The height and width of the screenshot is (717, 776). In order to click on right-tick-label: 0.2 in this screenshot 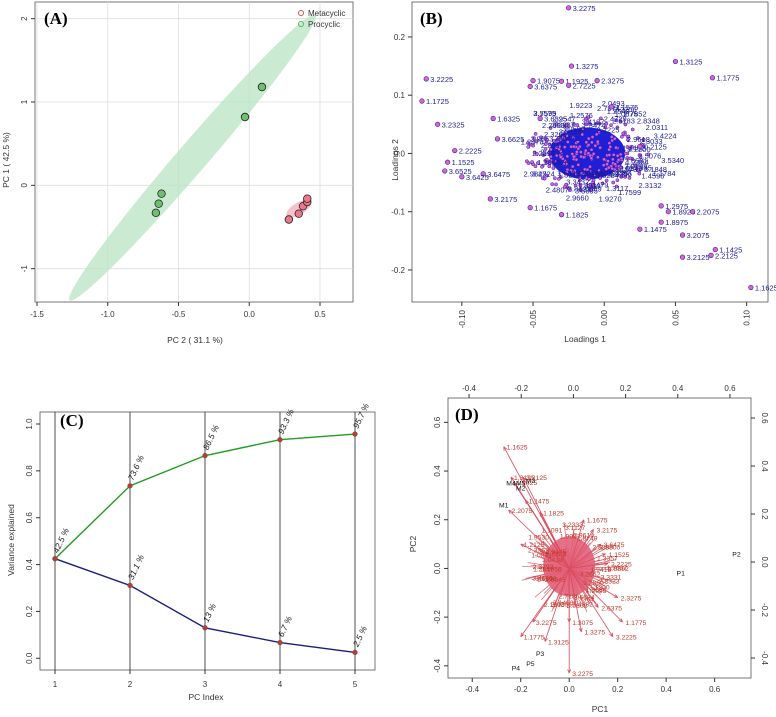, I will do `click(764, 514)`.